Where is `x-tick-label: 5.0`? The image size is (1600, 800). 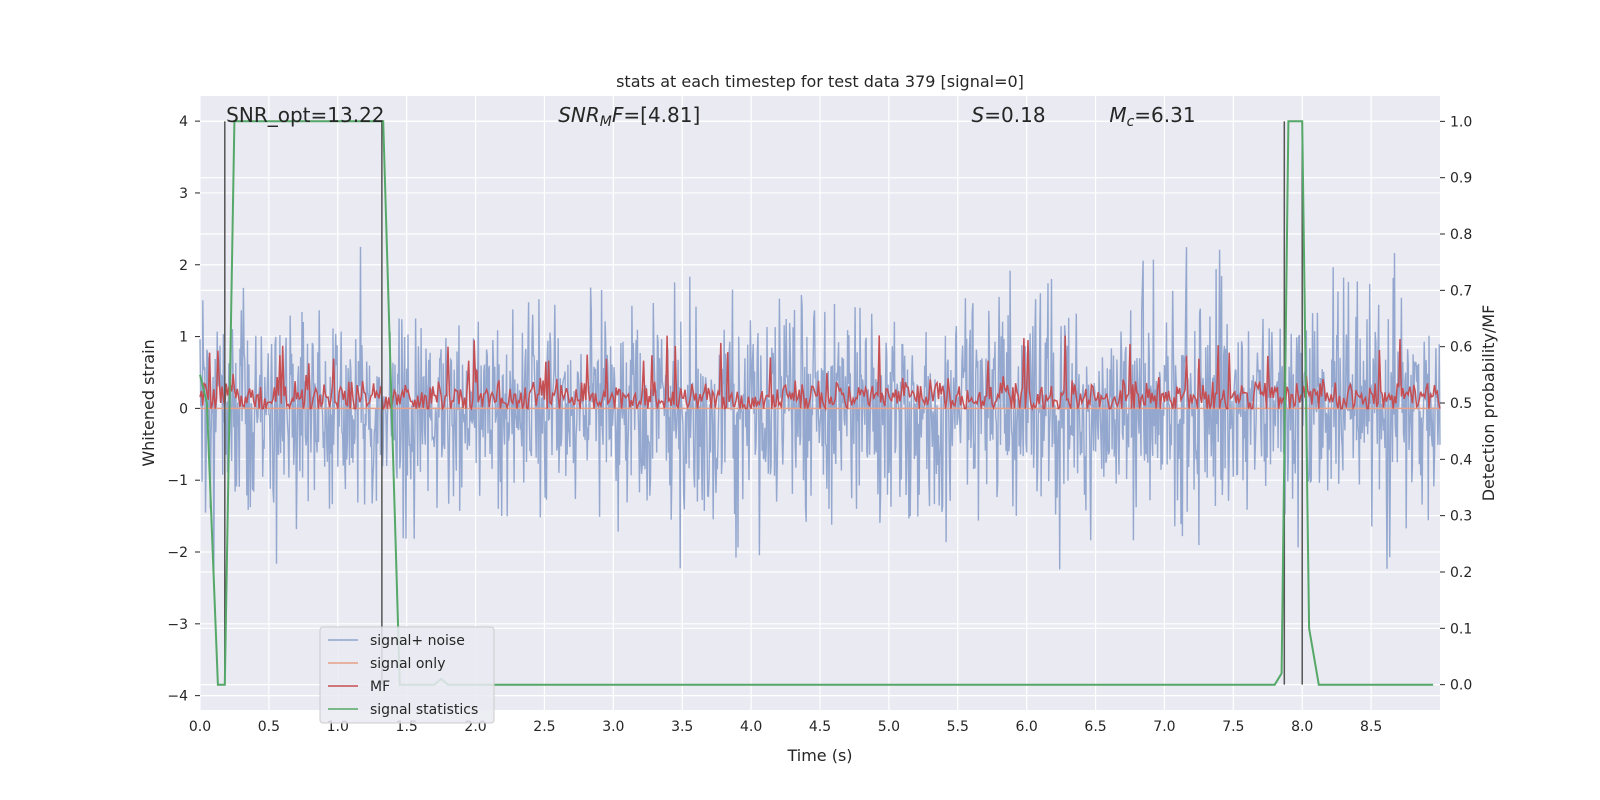
x-tick-label: 5.0 is located at coordinates (889, 727).